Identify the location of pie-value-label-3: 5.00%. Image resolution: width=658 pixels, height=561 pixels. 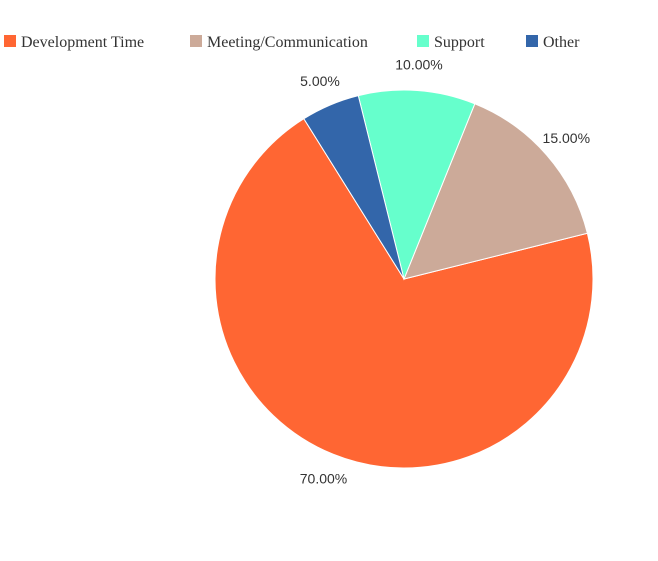
(320, 81).